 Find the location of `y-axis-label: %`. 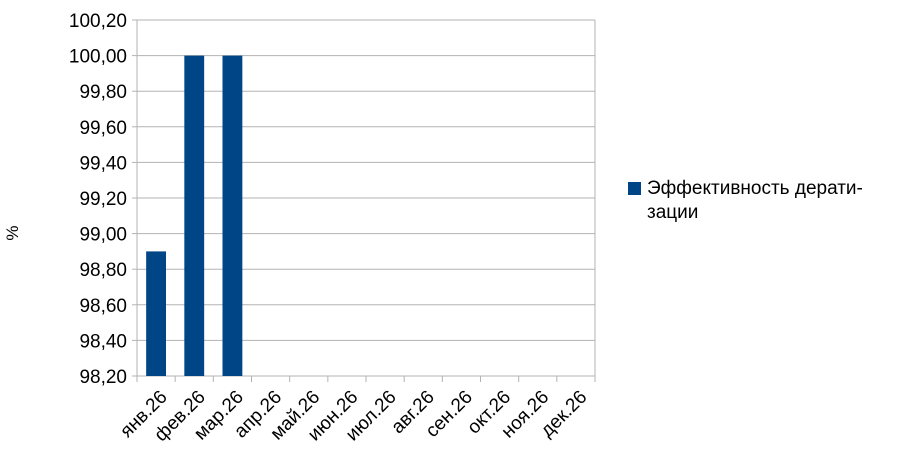

y-axis-label: % is located at coordinates (12, 232).